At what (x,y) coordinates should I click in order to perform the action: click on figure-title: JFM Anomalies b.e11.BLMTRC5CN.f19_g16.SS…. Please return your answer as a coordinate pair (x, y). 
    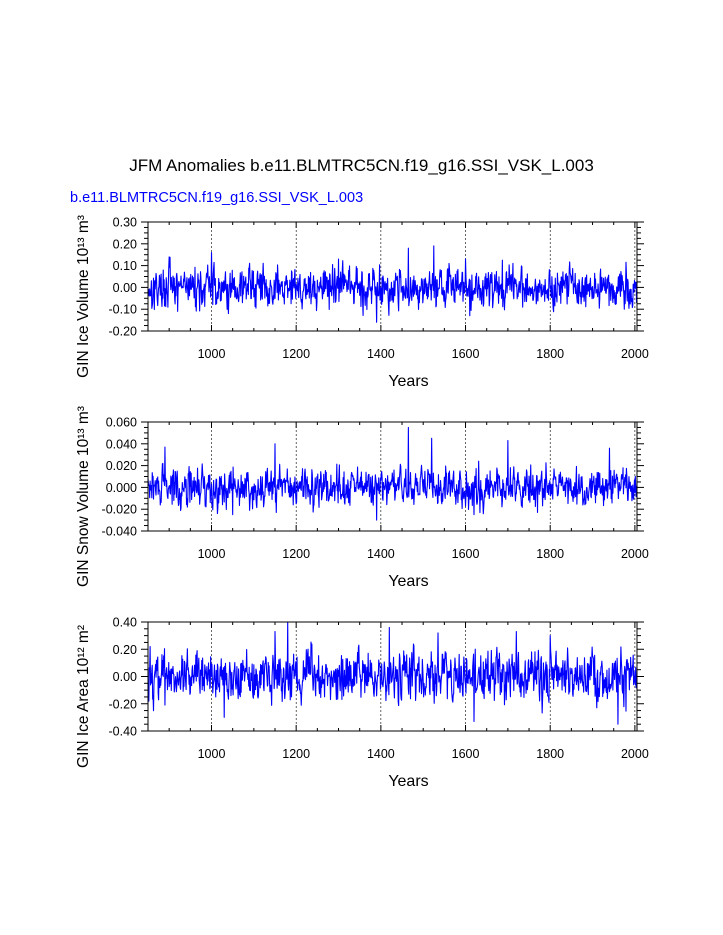
    Looking at the image, I should click on (361, 165).